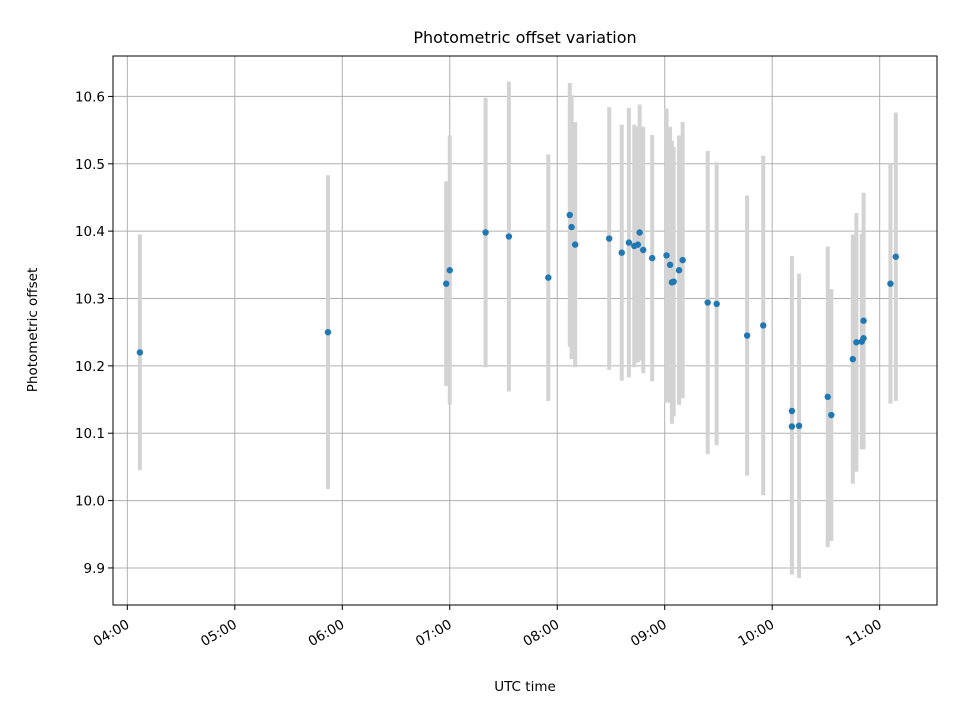 The width and height of the screenshot is (960, 720). I want to click on y-tick-label: 9.9, so click(94, 569).